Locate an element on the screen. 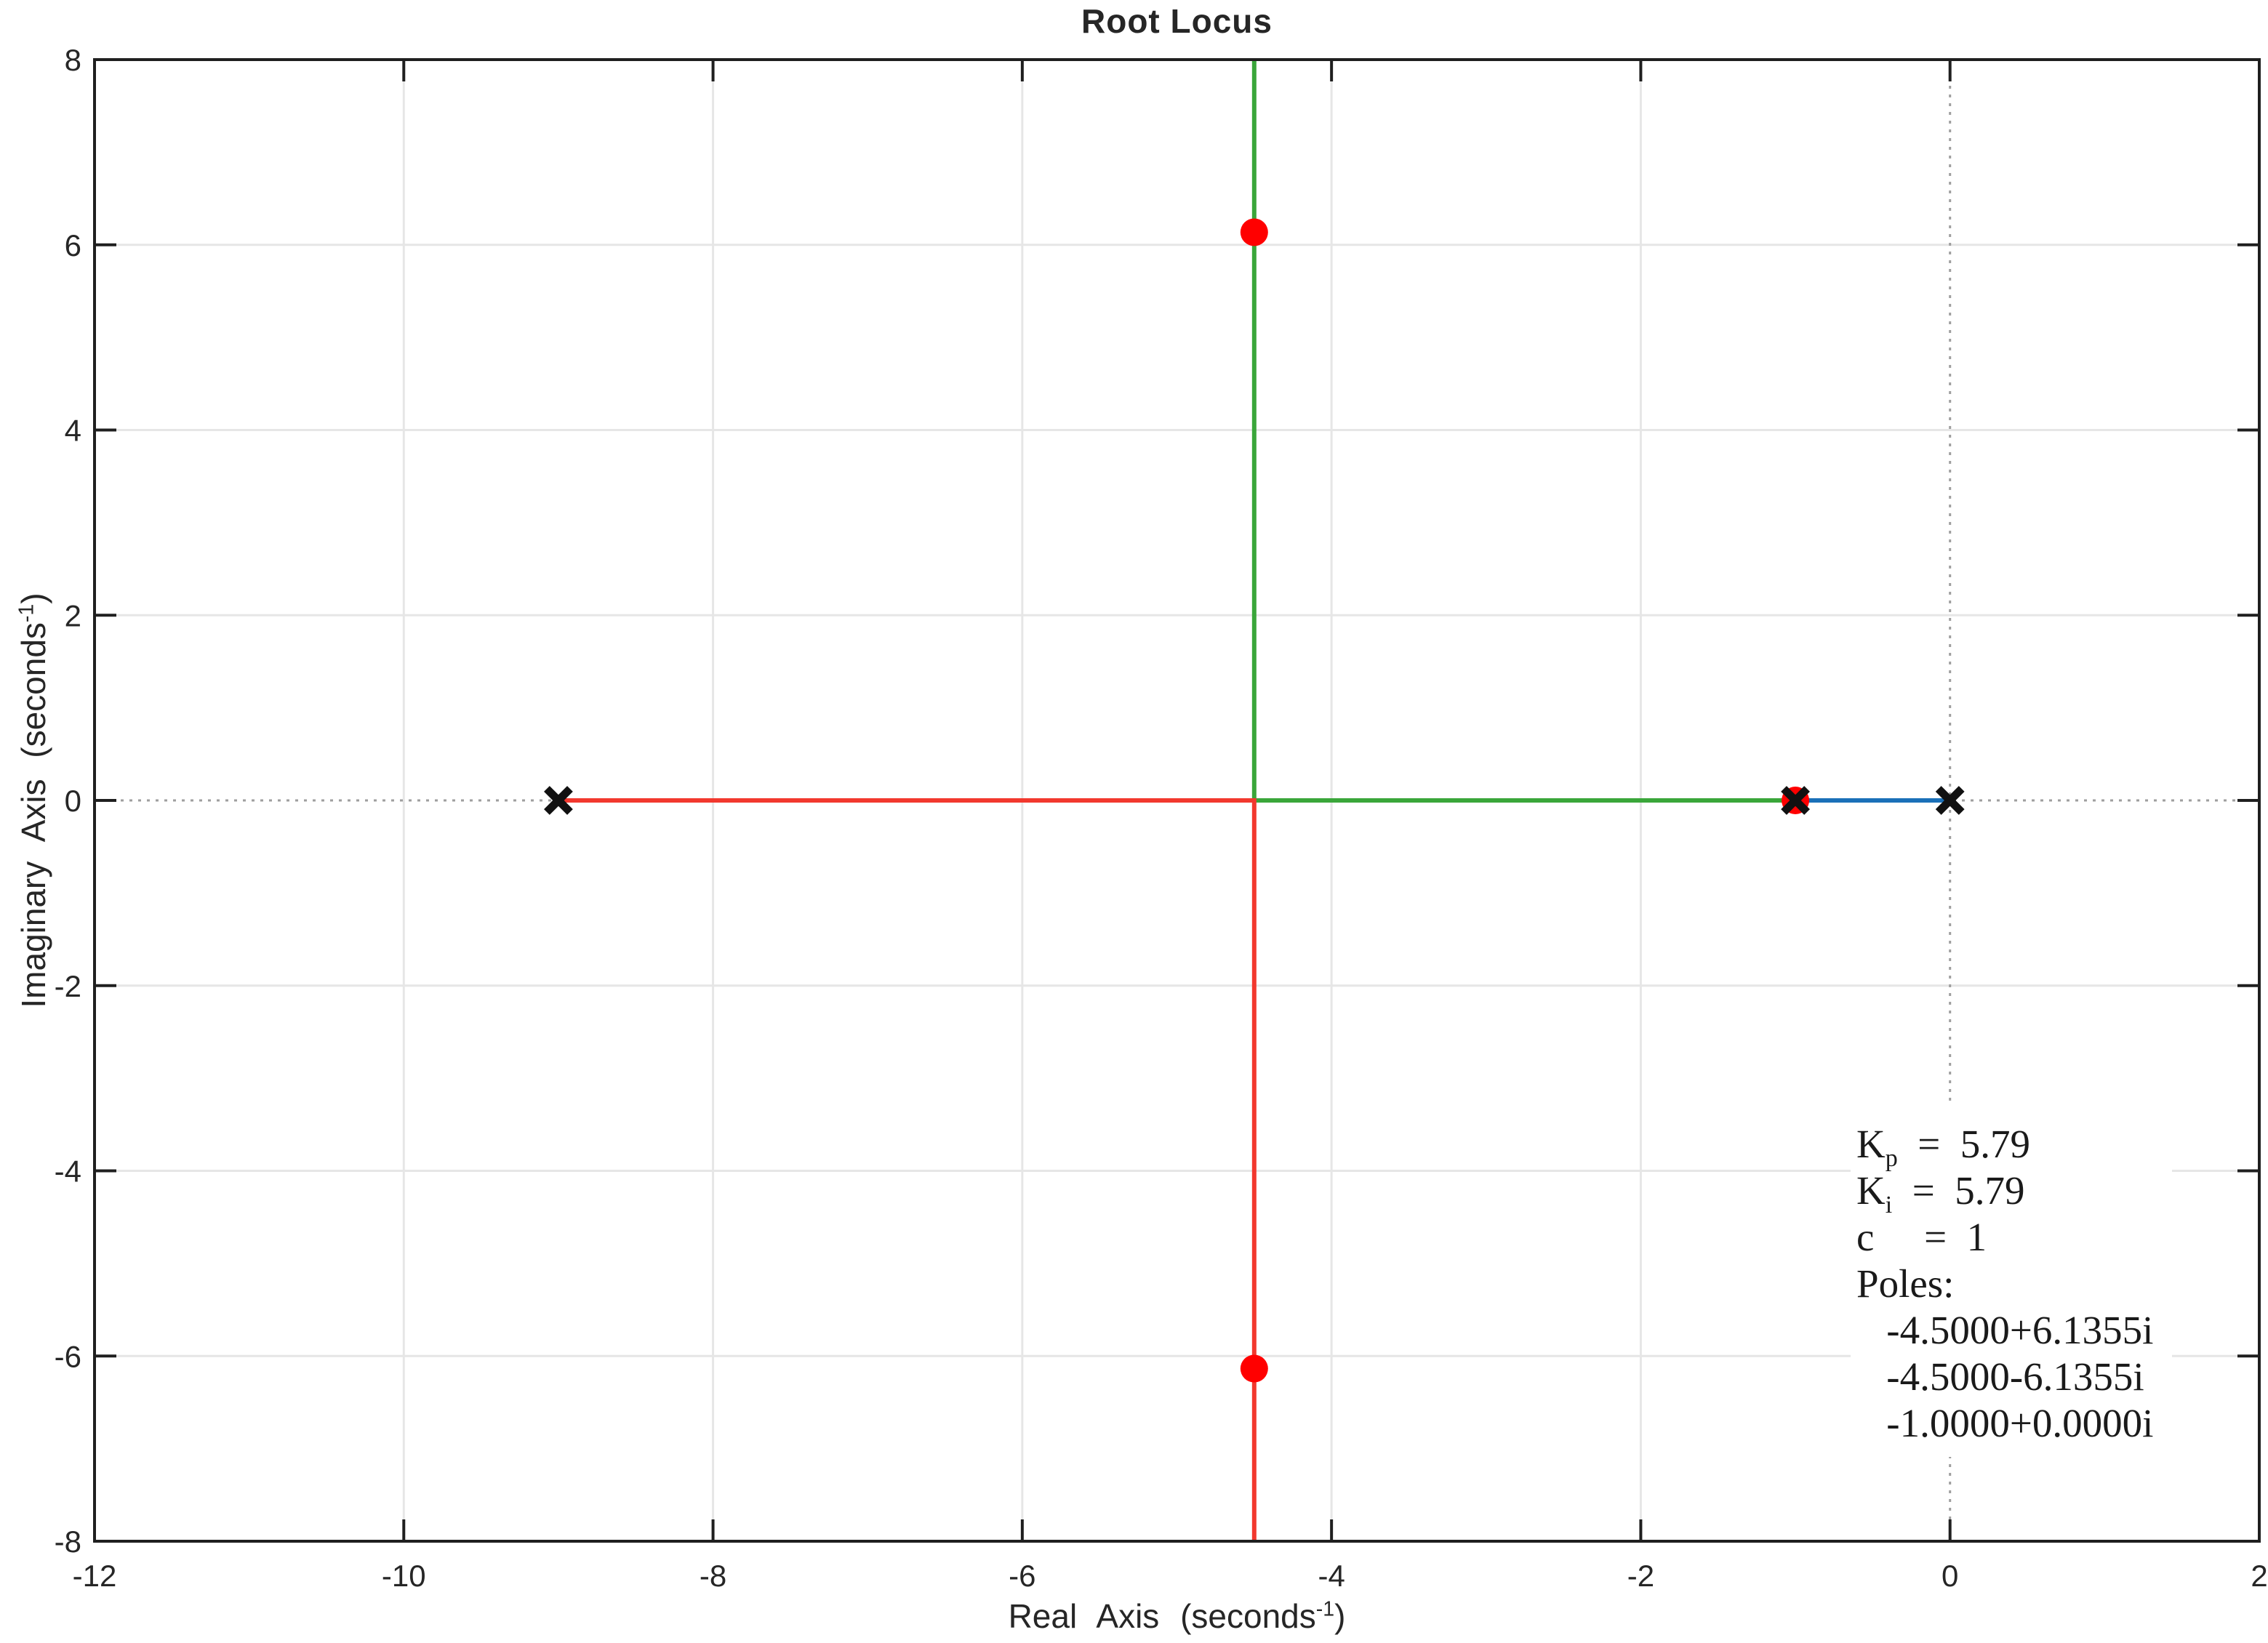 The height and width of the screenshot is (1643, 2268). x-tick-label: -12 is located at coordinates (95, 1576).